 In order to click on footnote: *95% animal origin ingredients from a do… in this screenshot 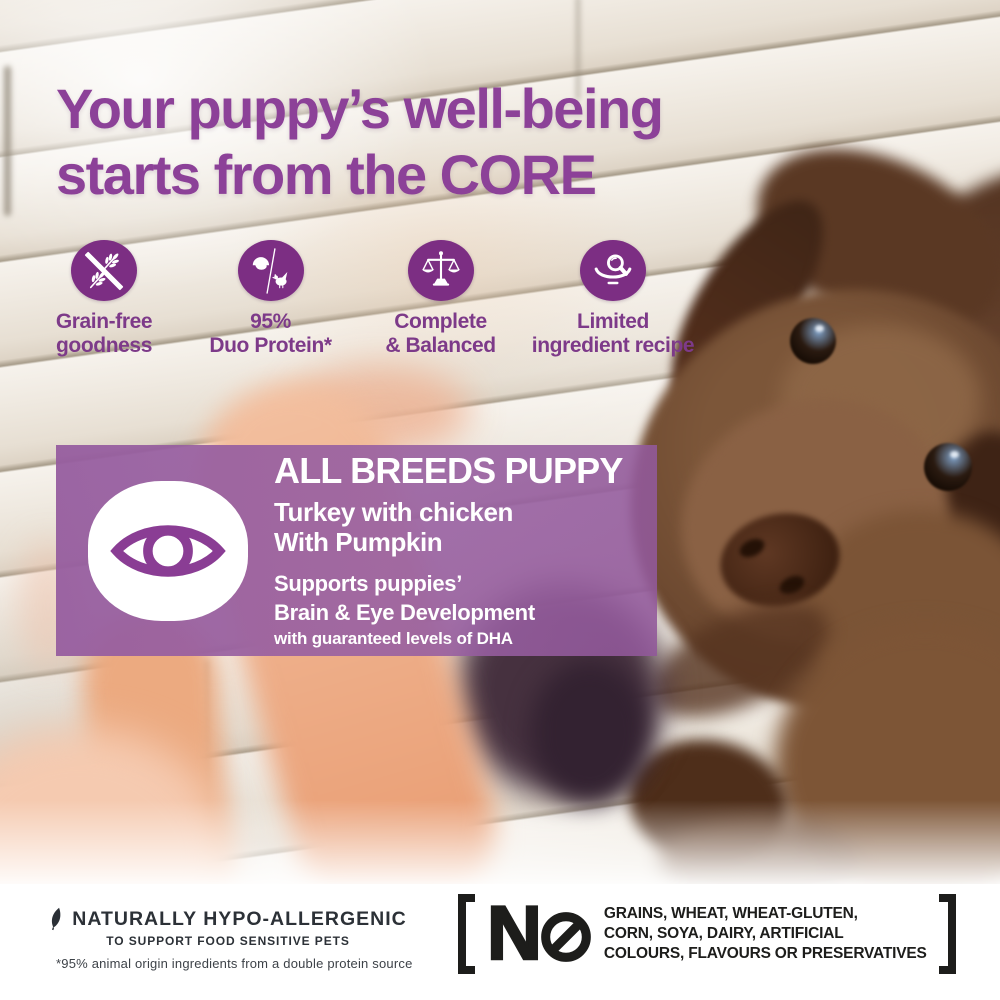, I will do `click(234, 963)`.